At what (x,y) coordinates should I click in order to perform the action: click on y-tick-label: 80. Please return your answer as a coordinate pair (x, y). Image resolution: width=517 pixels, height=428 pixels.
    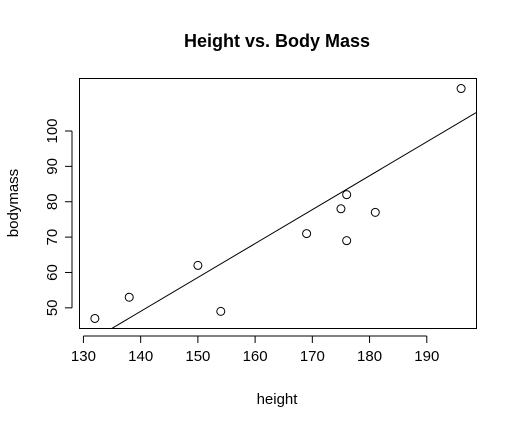
    Looking at the image, I should click on (52, 201).